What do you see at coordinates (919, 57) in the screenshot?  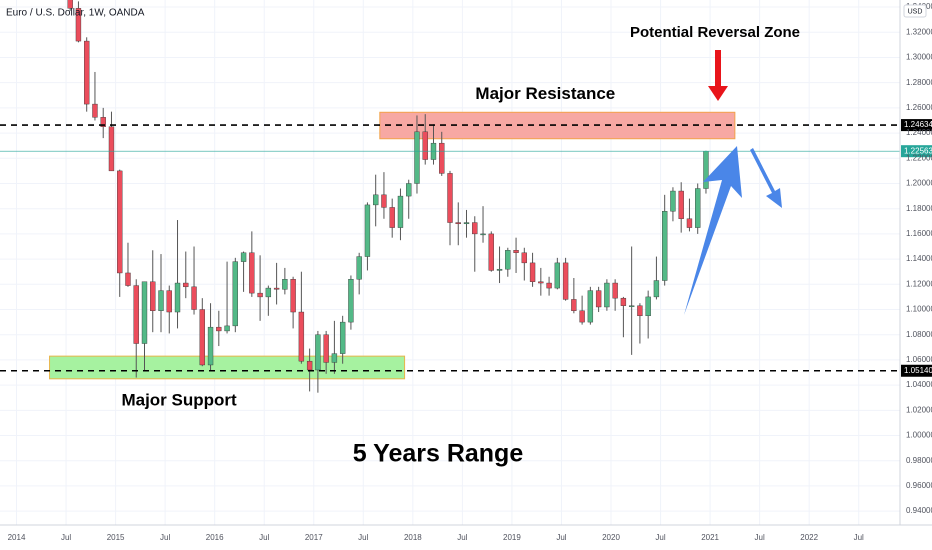 I see `y-tick-label: 1.30000` at bounding box center [919, 57].